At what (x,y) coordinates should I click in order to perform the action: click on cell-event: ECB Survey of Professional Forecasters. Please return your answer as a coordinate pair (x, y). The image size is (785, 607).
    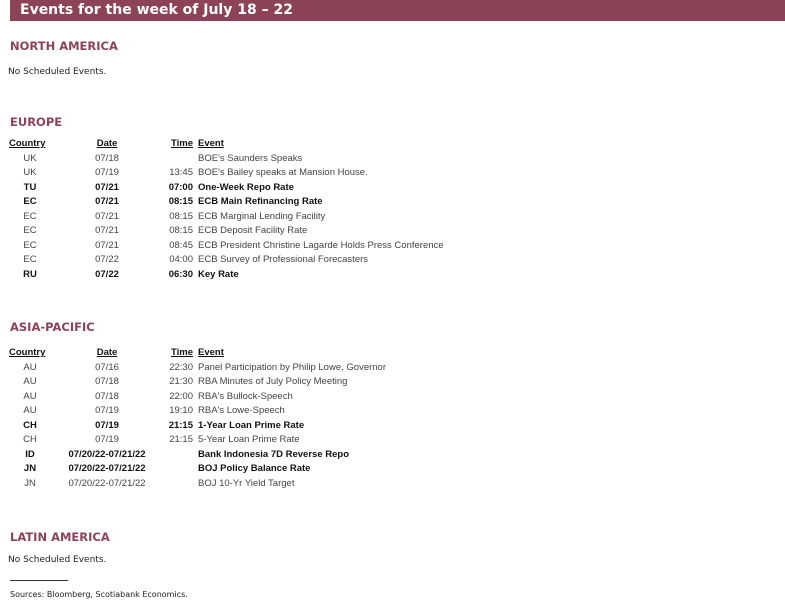
    Looking at the image, I should click on (283, 259).